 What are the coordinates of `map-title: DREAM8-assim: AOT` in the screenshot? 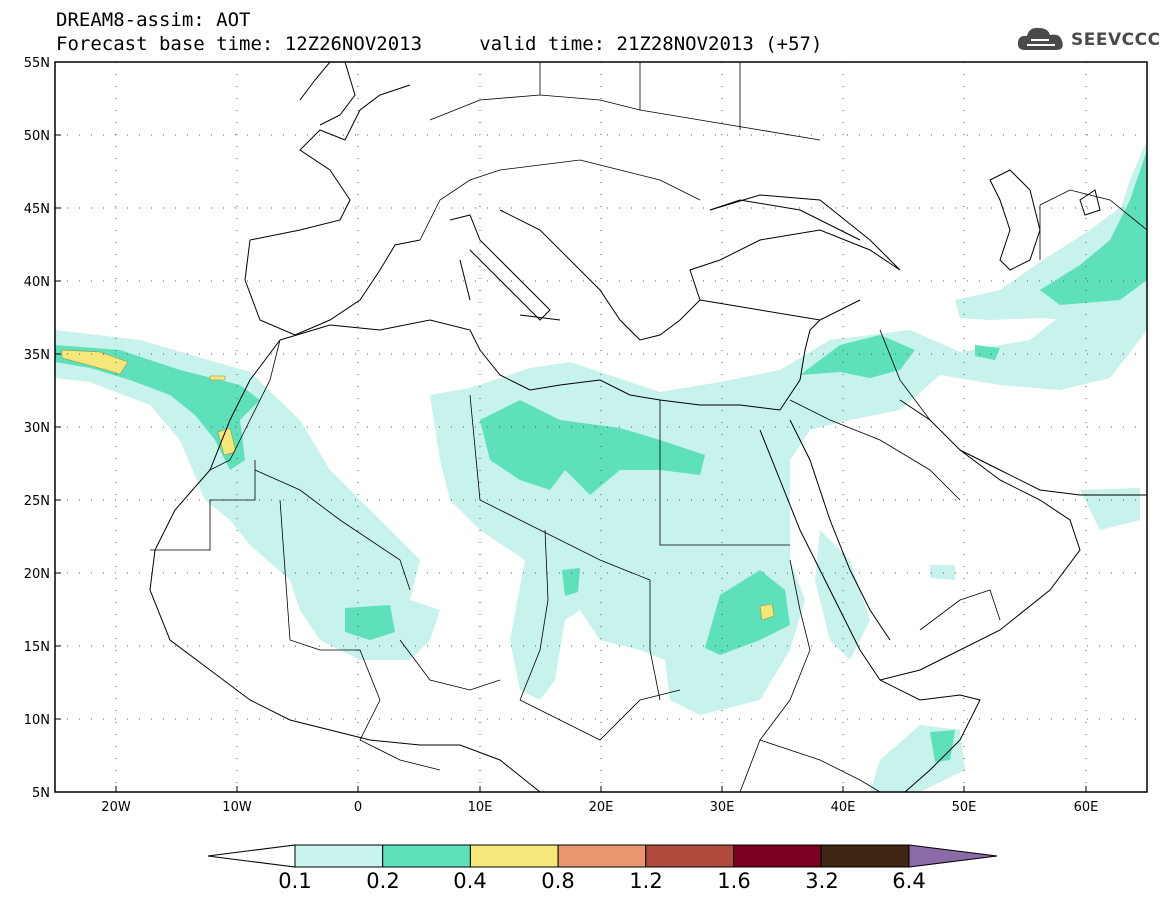 It's located at (153, 20).